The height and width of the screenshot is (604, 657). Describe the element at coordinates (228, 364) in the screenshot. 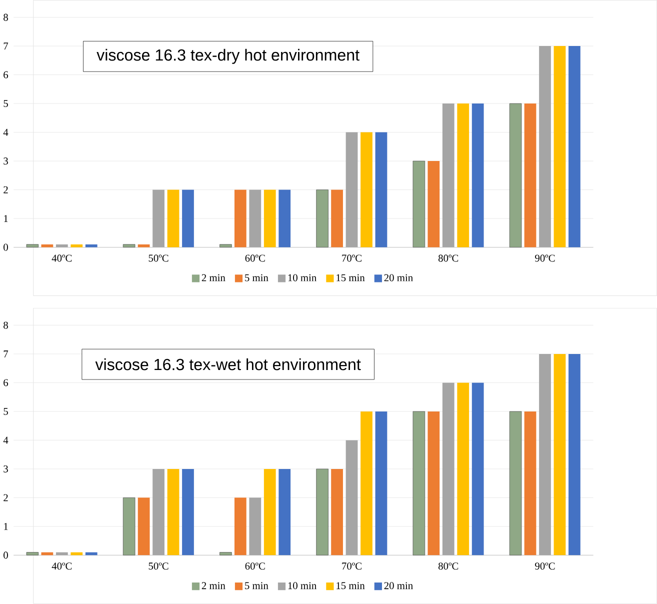

I see `text: viscose 16.3 tex-wet hot environment` at that location.